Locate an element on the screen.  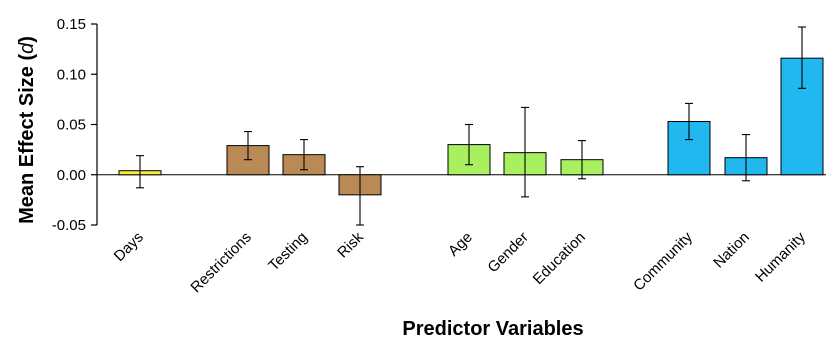
y-tick-label: 0.10 is located at coordinates (71, 74).